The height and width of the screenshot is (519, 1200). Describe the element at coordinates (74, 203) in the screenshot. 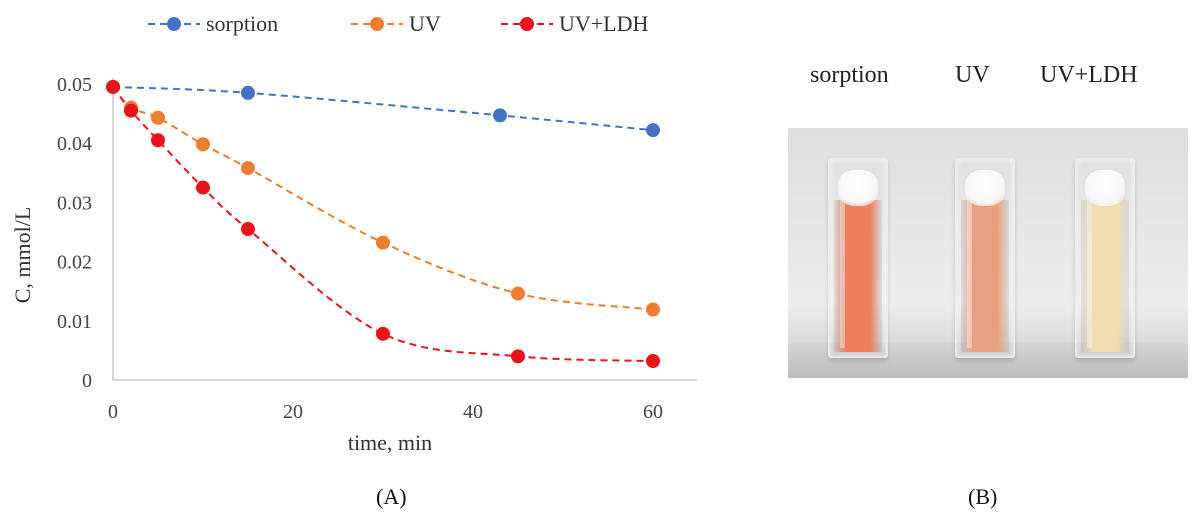

I see `y-tick-label: 0.03` at that location.